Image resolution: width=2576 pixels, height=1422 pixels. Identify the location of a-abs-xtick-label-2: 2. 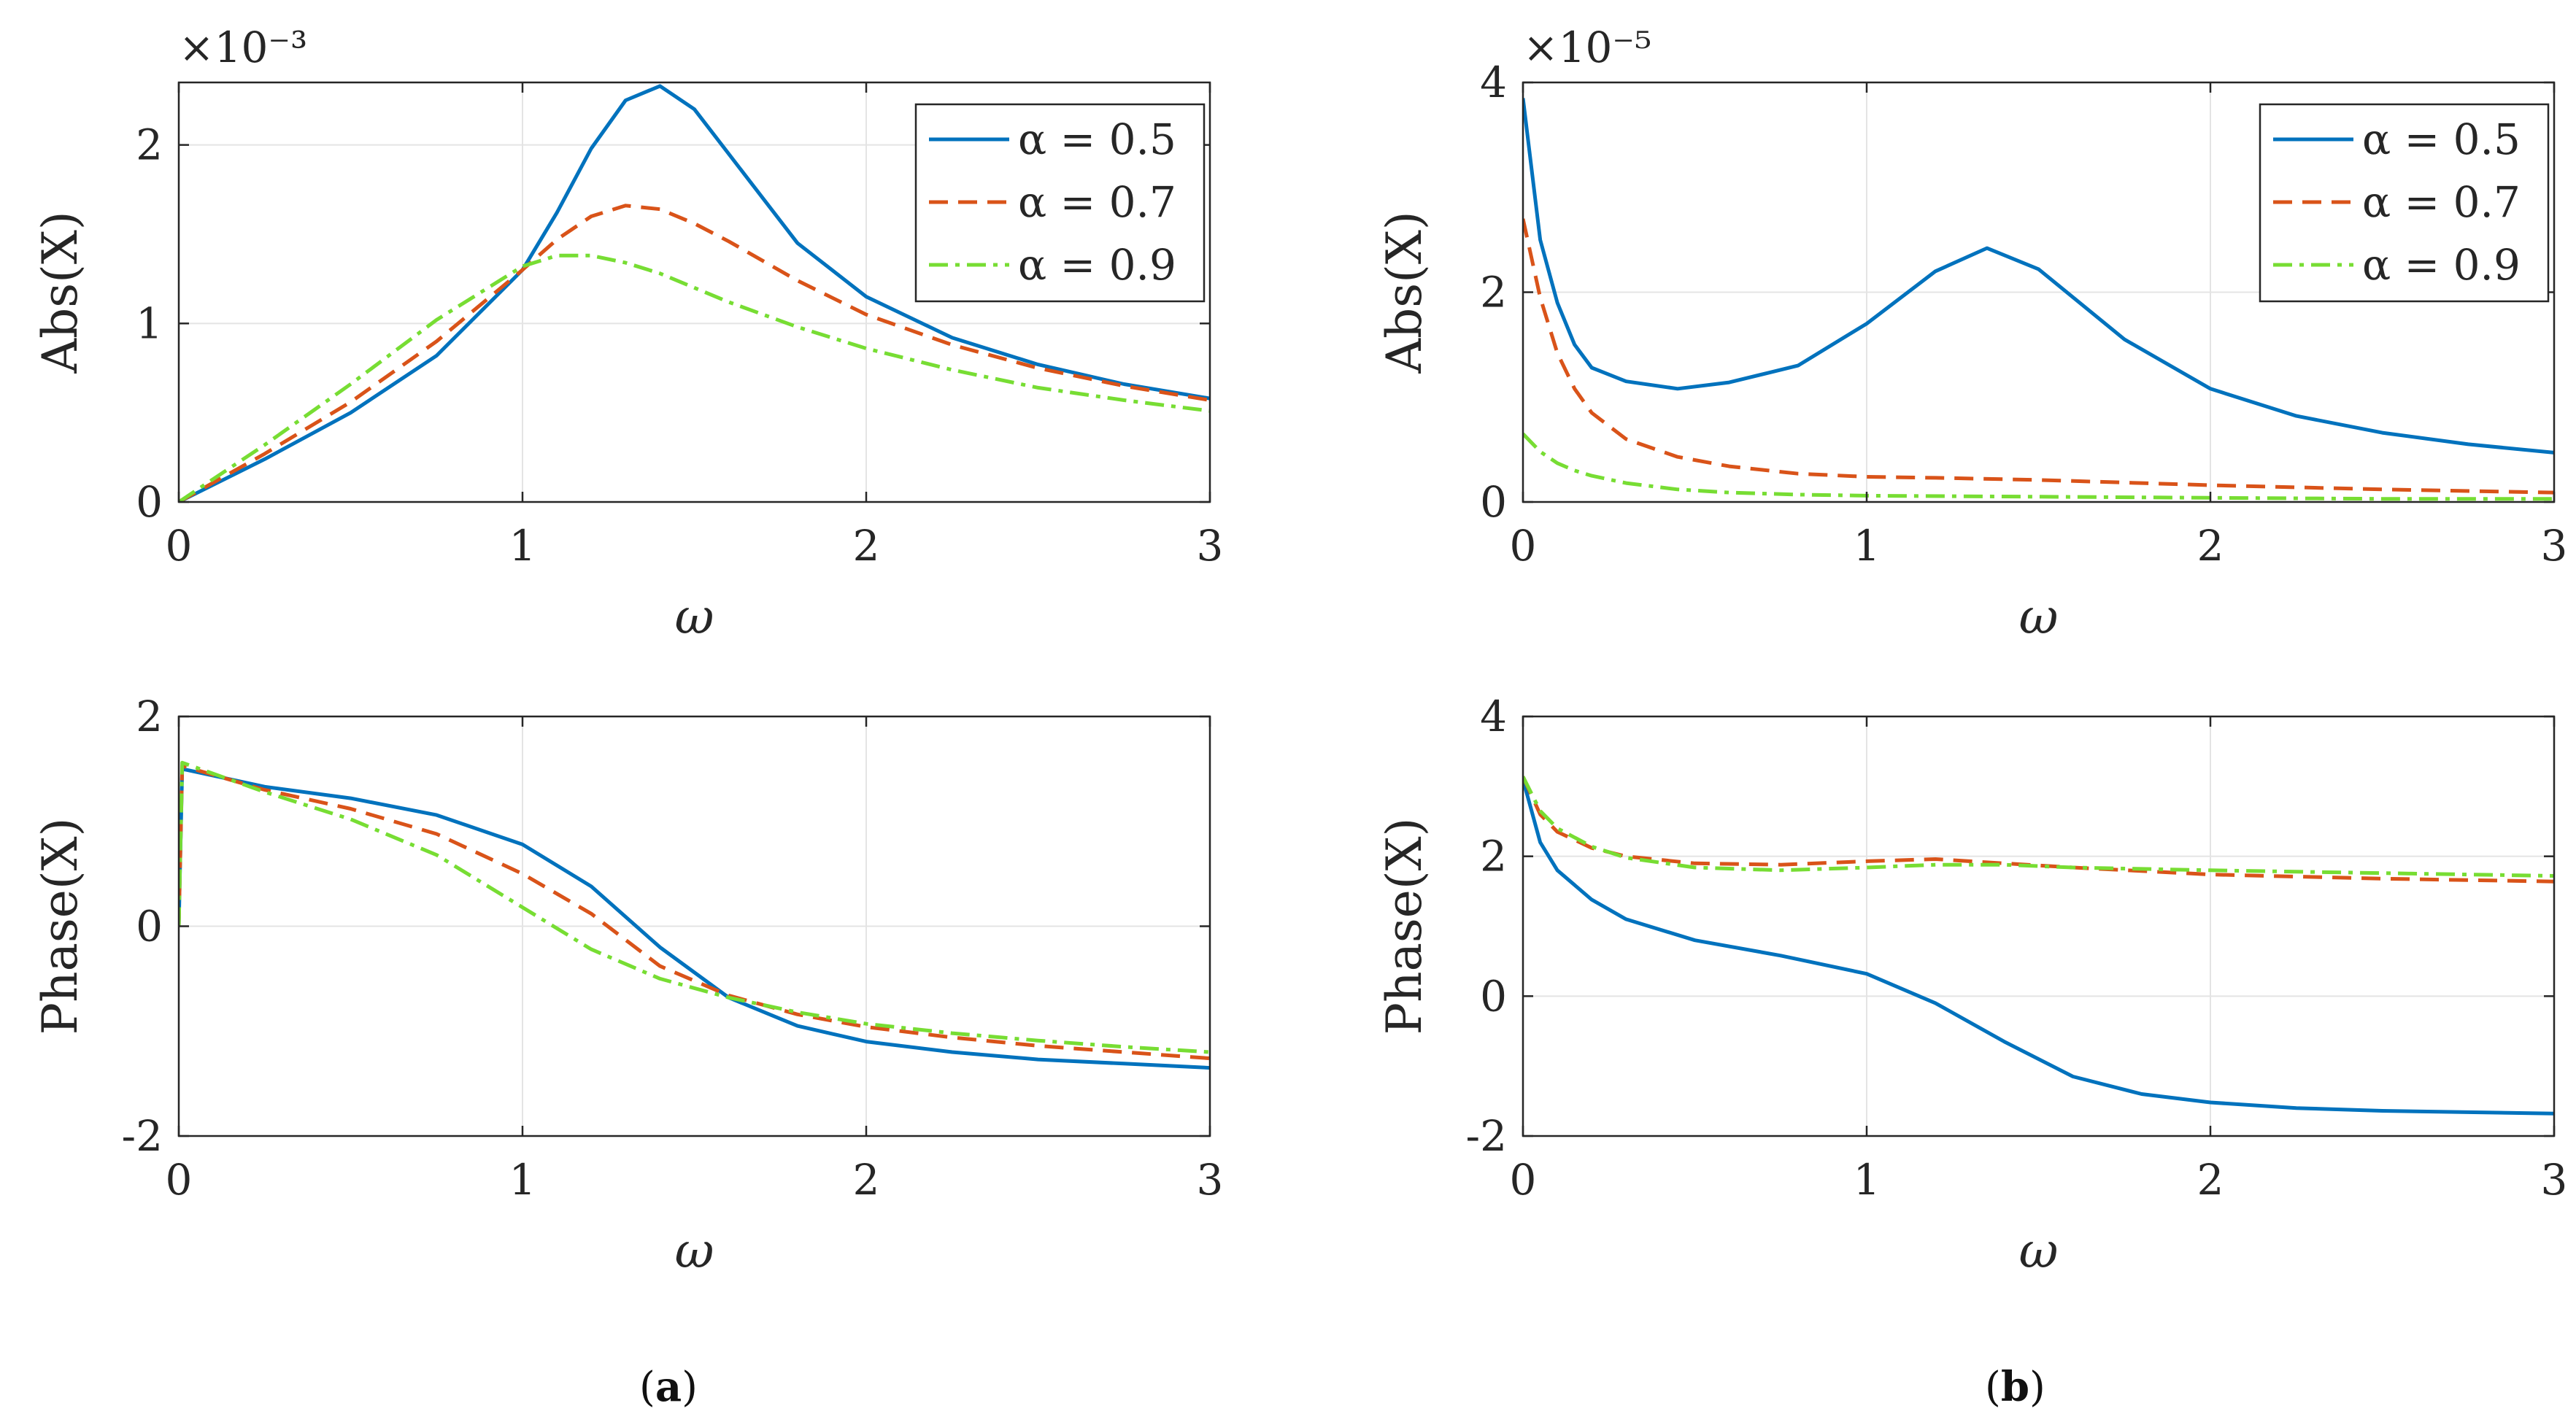
(867, 546).